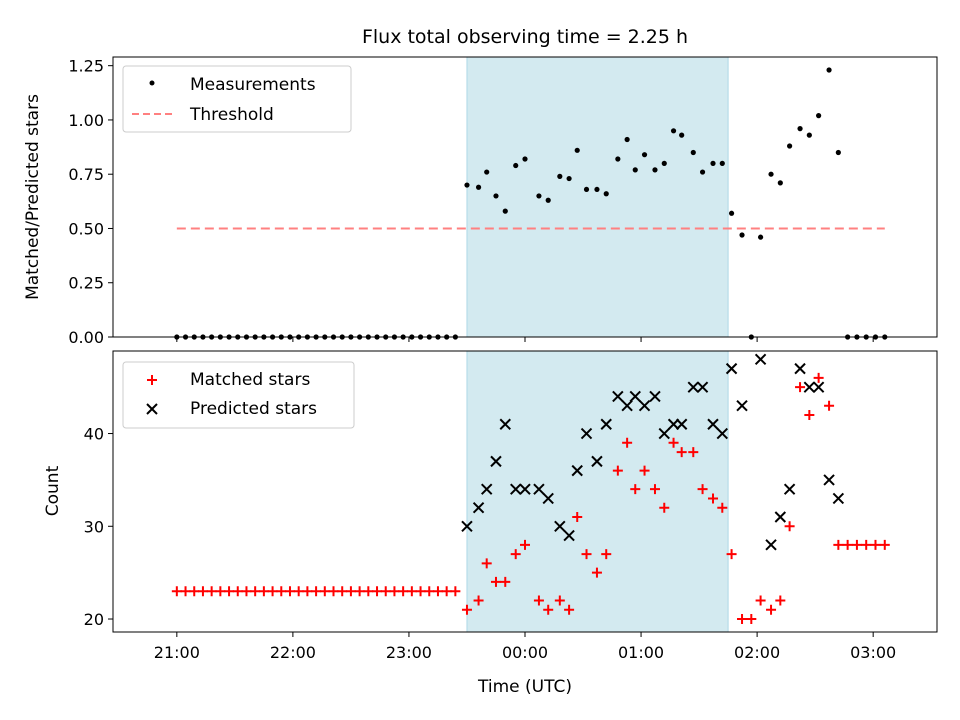  What do you see at coordinates (757, 652) in the screenshot?
I see `x-tick-label: 02:00` at bounding box center [757, 652].